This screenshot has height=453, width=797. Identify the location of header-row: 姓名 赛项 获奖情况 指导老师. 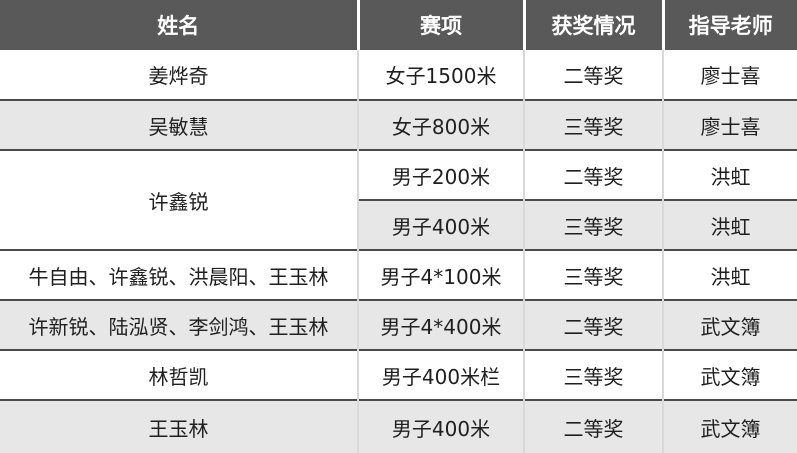
(398, 25).